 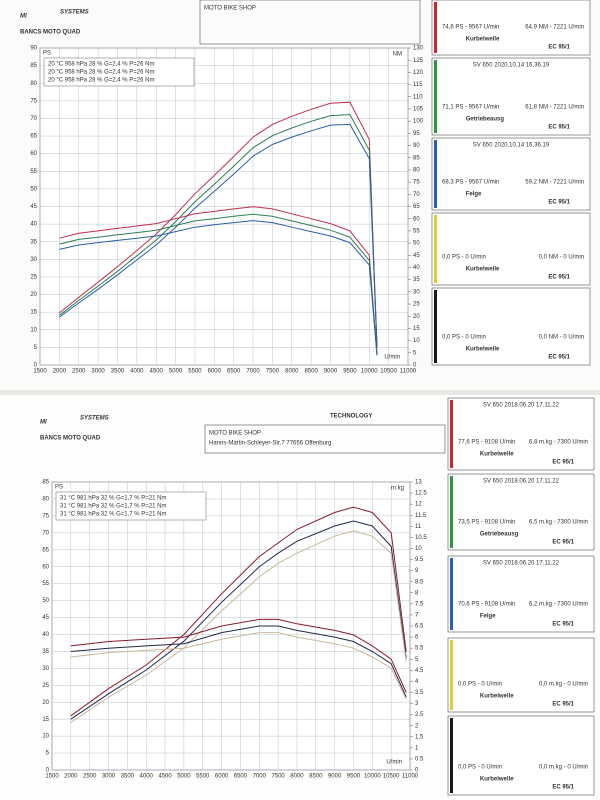 I want to click on y2-tick-label: 50, so click(x=416, y=244).